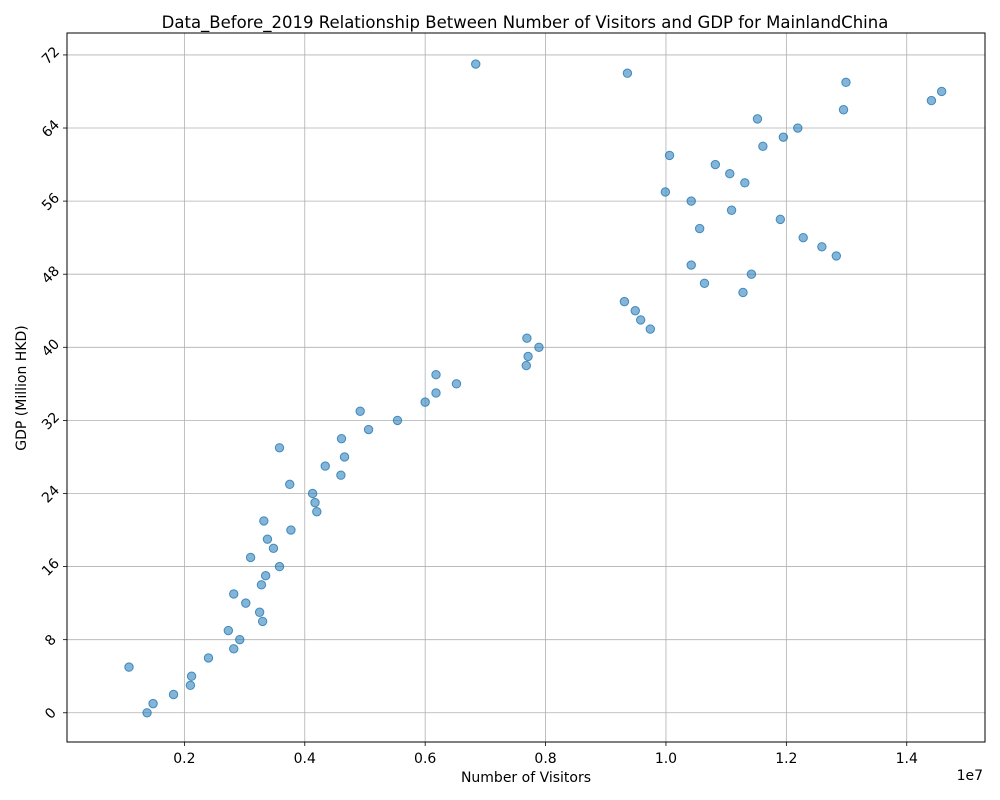 Image resolution: width=1000 pixels, height=800 pixels. I want to click on x-tick-label: 1.2, so click(786, 759).